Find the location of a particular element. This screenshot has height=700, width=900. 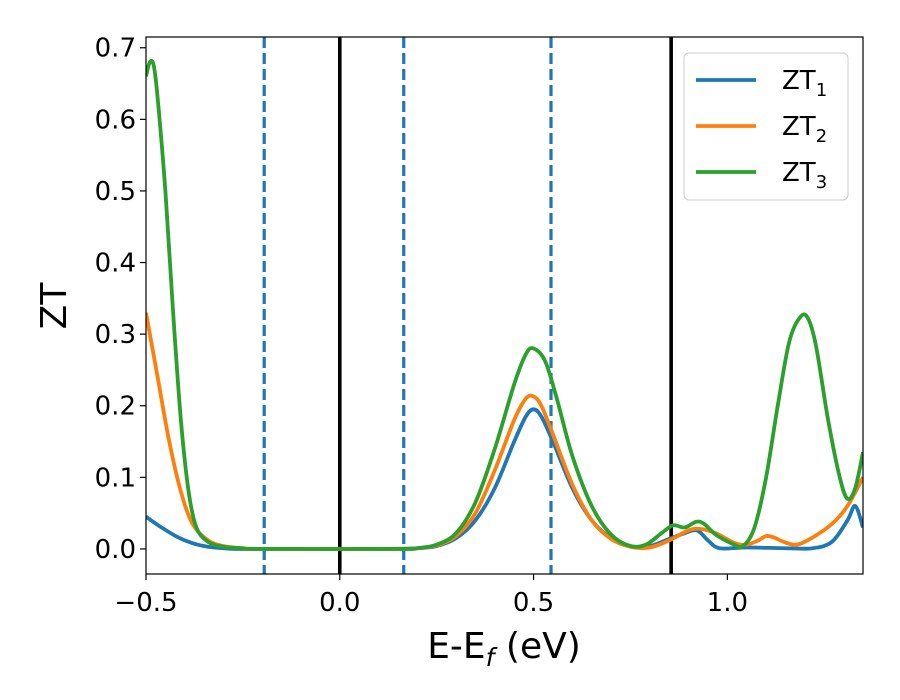

x-axis-ticks: −0.5 0.0 0.5 1.0 is located at coordinates (431, 596).